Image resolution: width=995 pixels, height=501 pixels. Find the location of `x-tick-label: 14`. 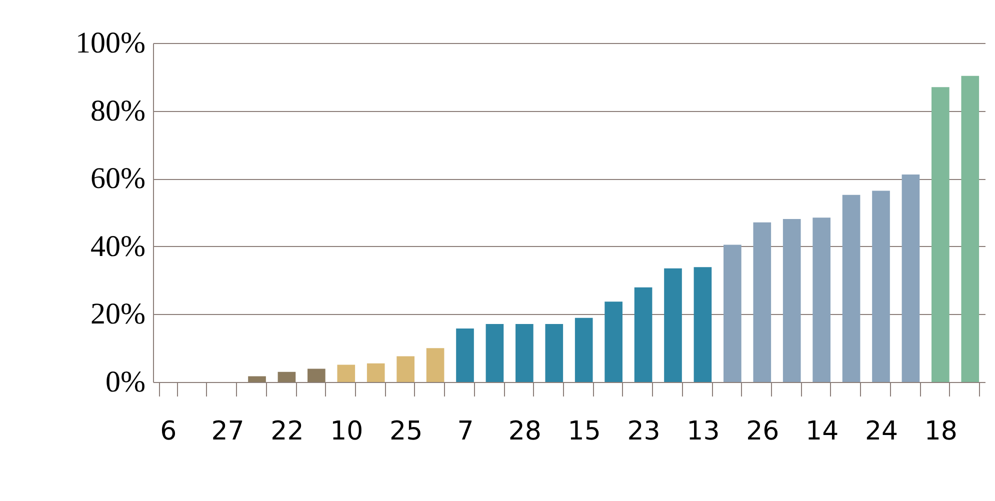

x-tick-label: 14 is located at coordinates (822, 431).